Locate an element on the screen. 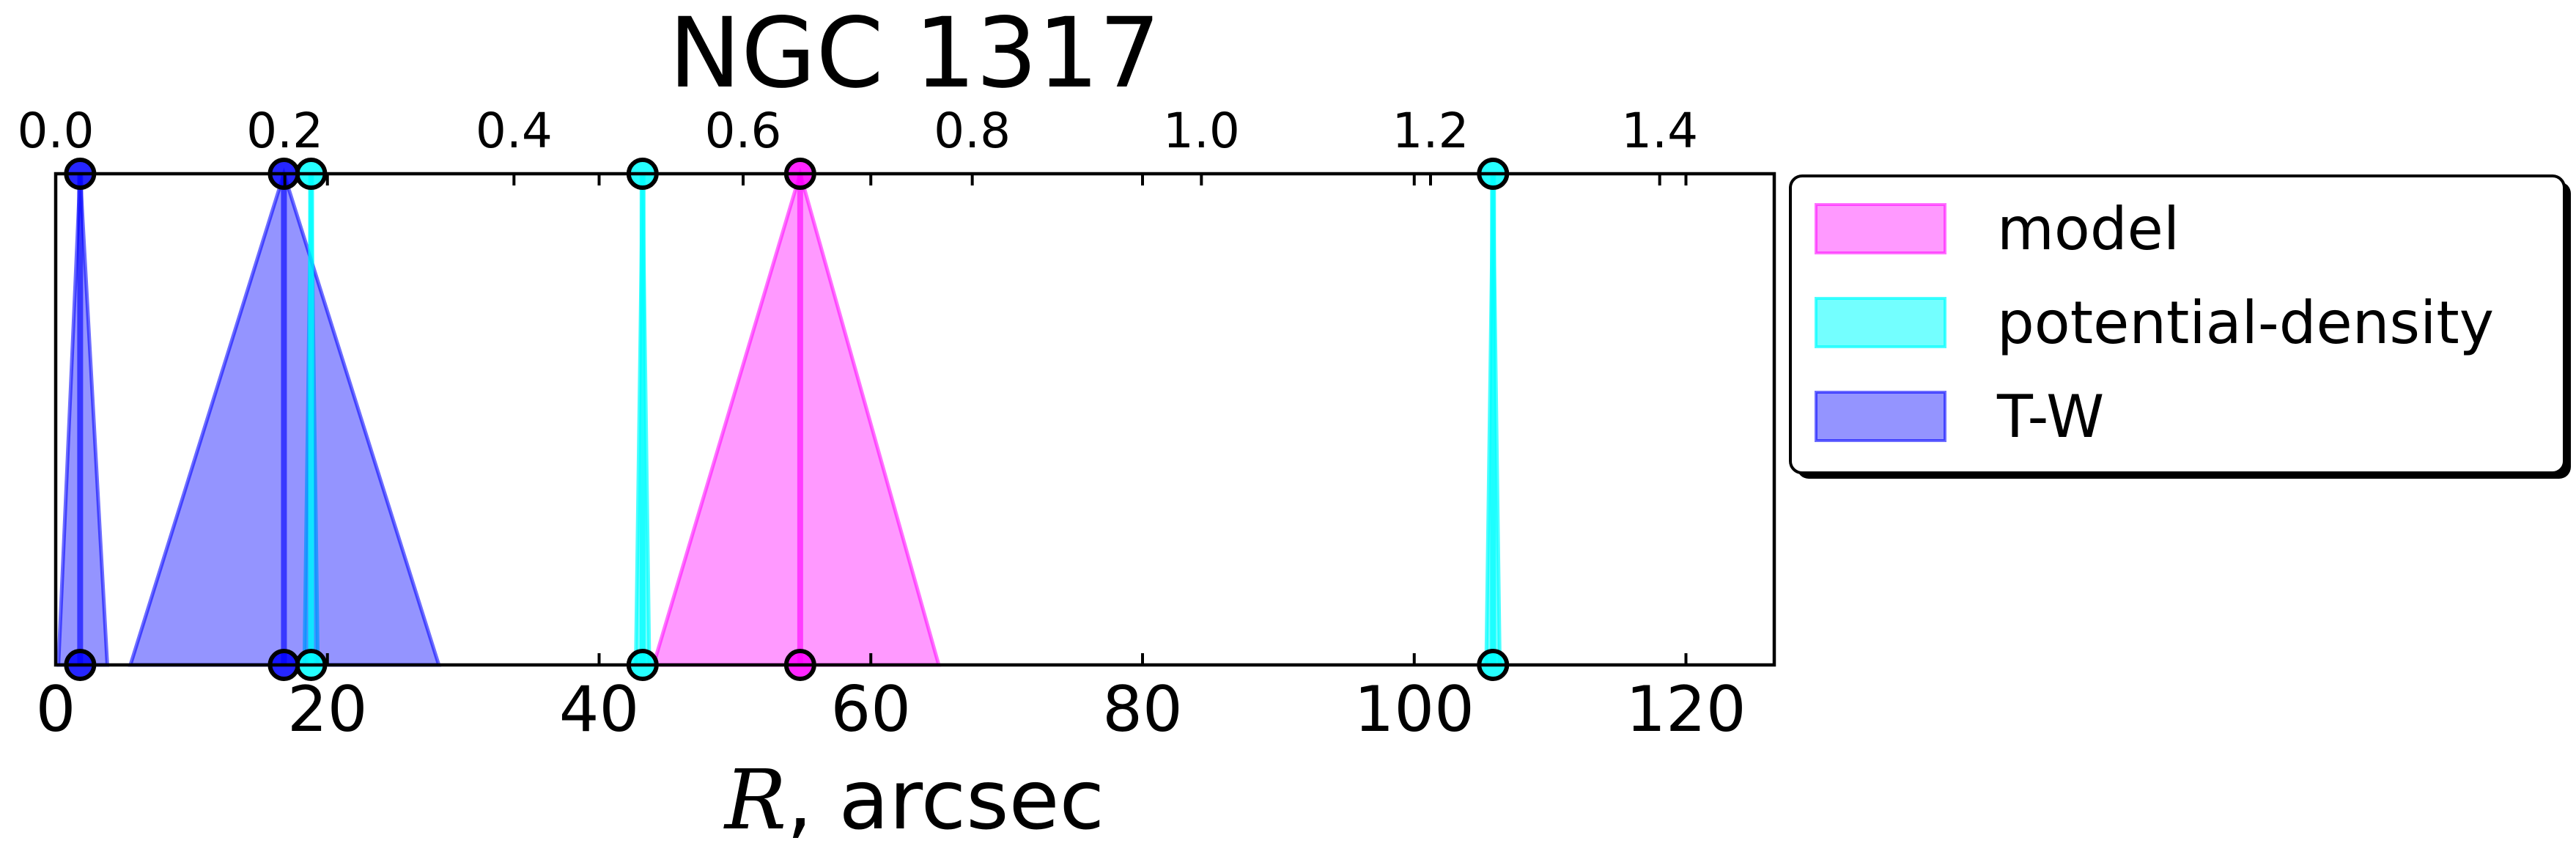  triangle-model is located at coordinates (796, 417).